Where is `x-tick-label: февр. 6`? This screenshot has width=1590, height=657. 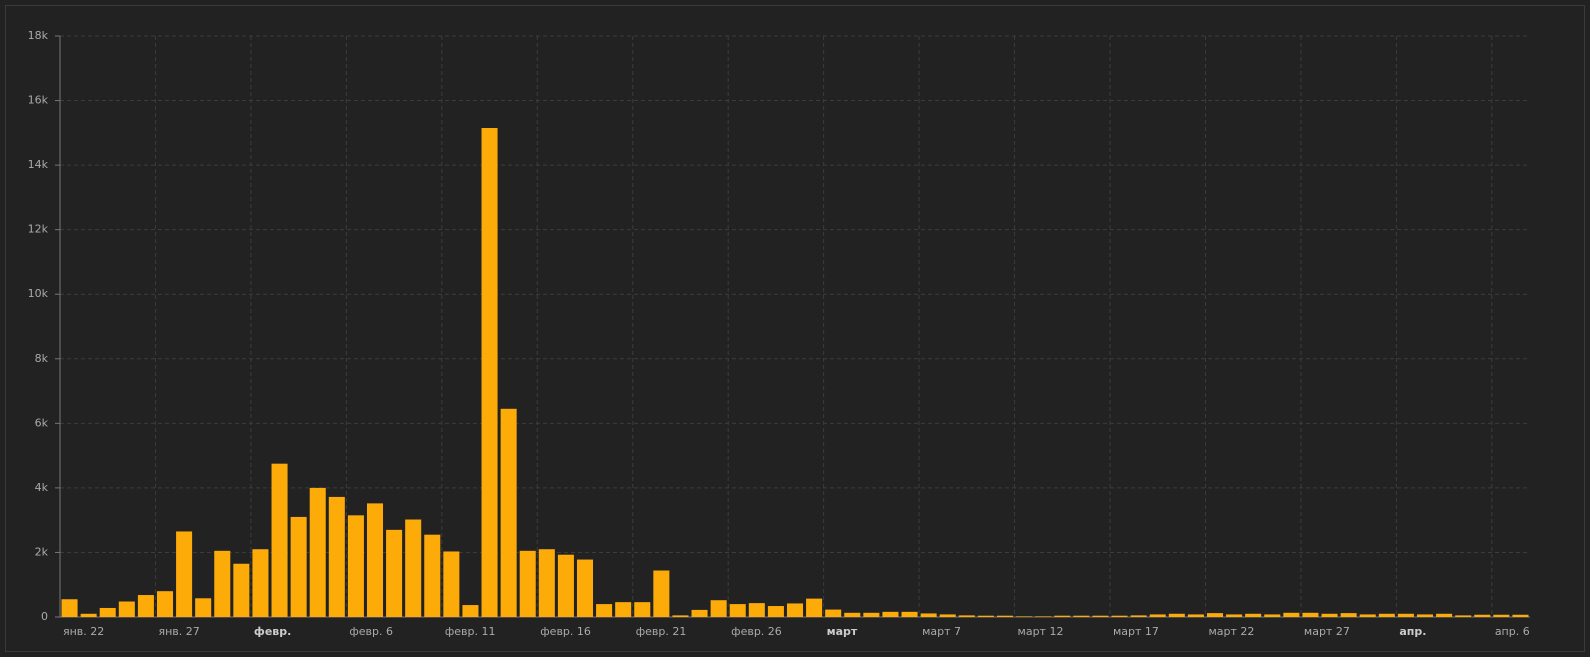
x-tick-label: февр. 6 is located at coordinates (371, 631).